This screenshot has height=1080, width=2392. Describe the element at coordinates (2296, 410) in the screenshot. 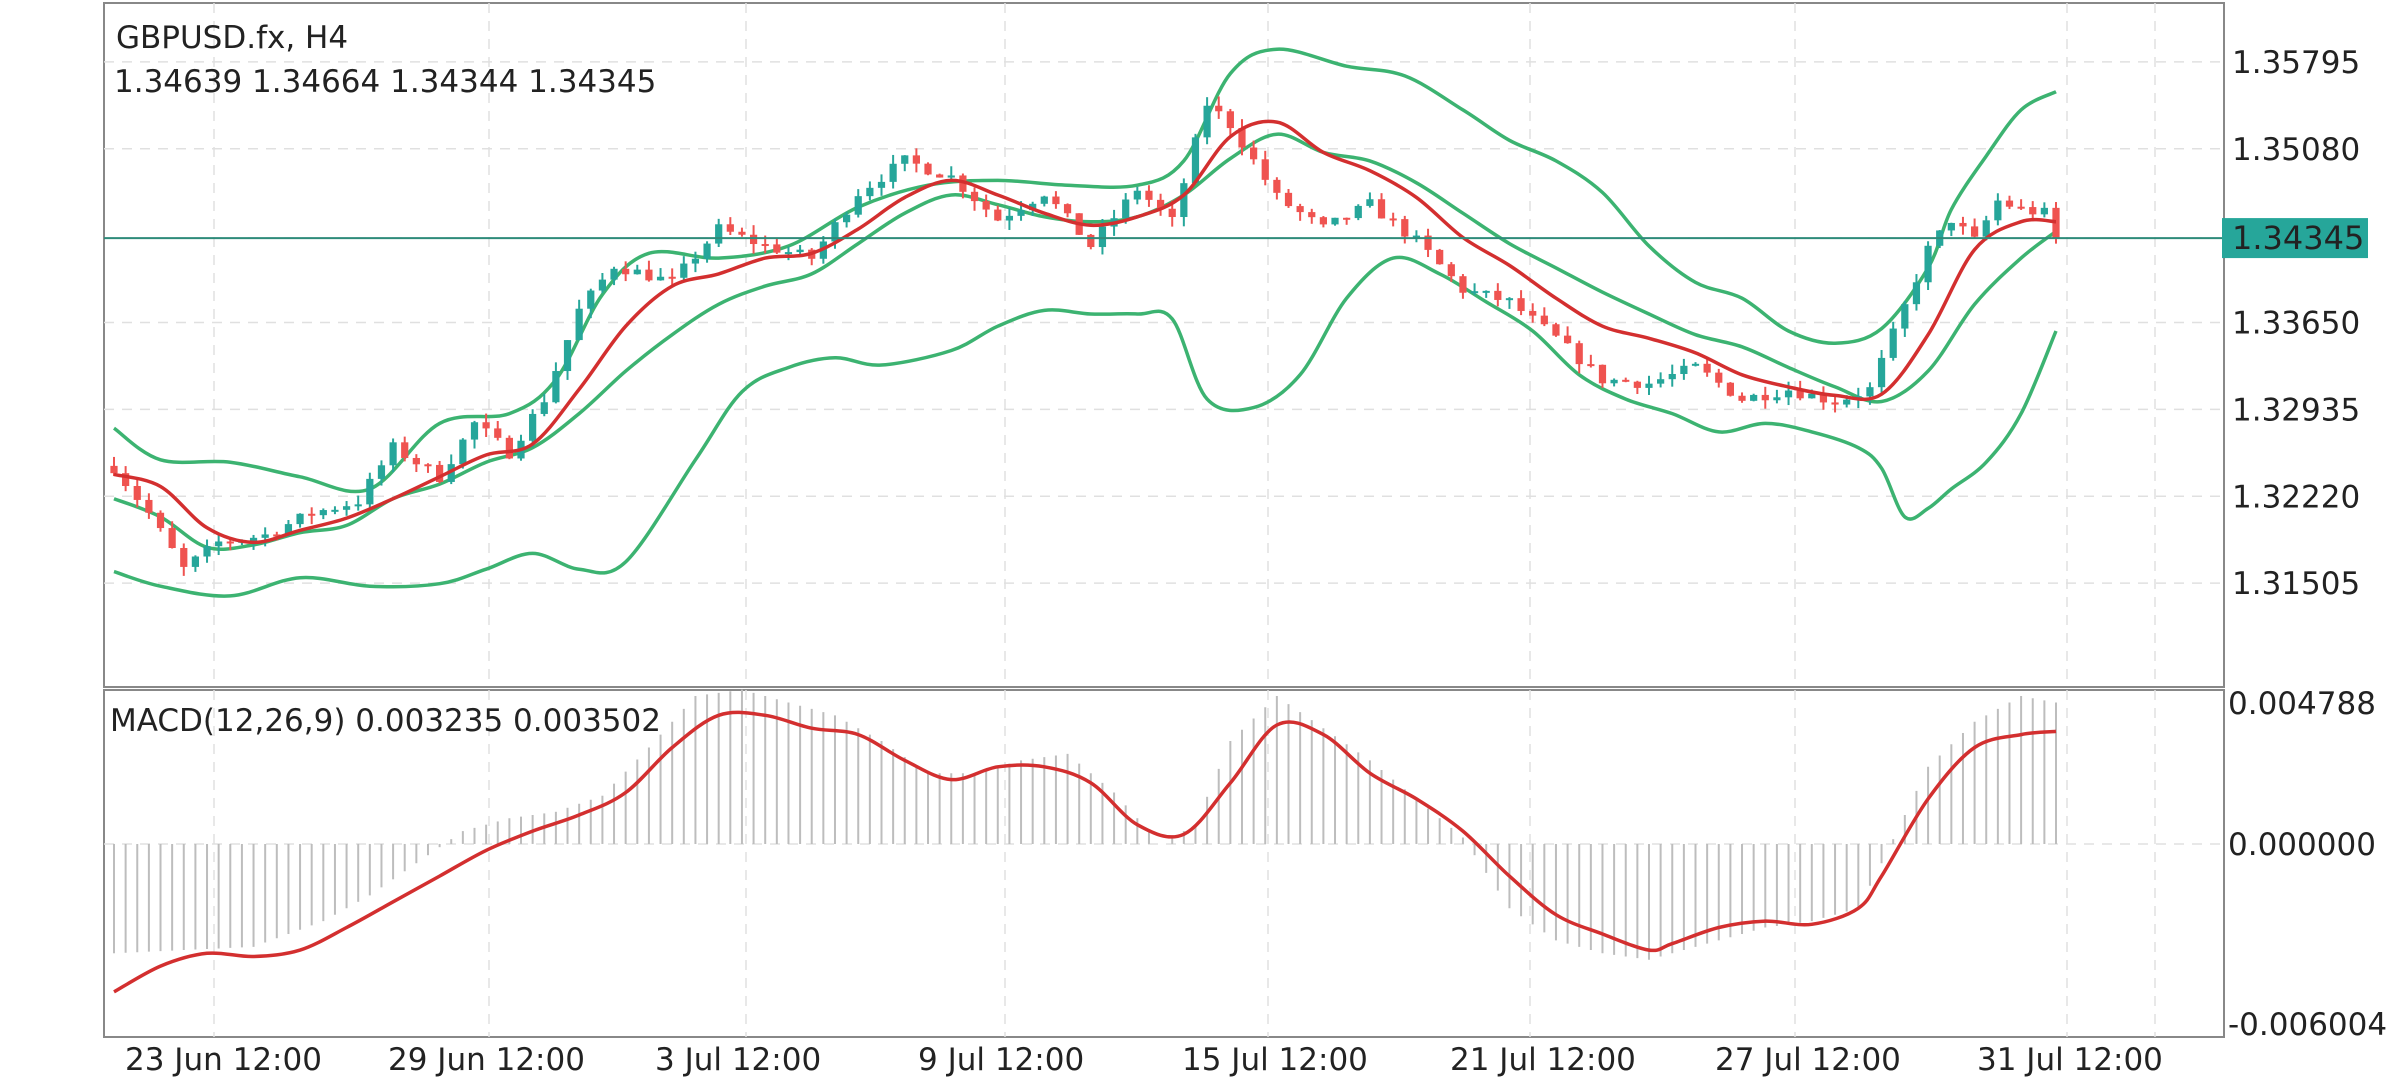

I see `price-axis-label: 1.32935` at that location.